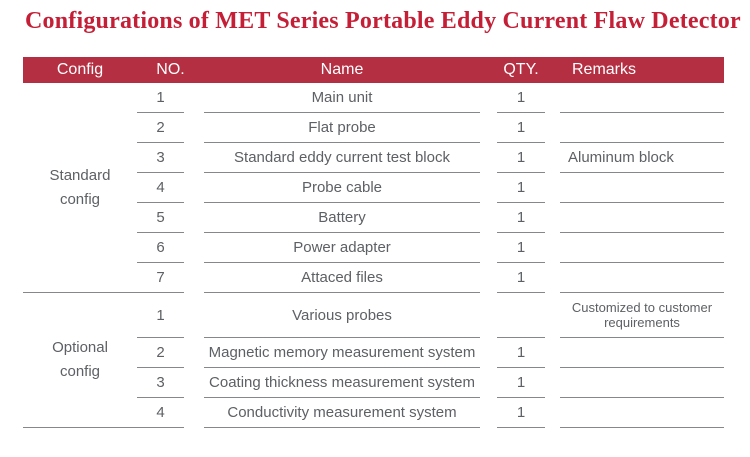 The width and height of the screenshot is (750, 457). Describe the element at coordinates (342, 315) in the screenshot. I see `row-name-cell: Various probes` at that location.